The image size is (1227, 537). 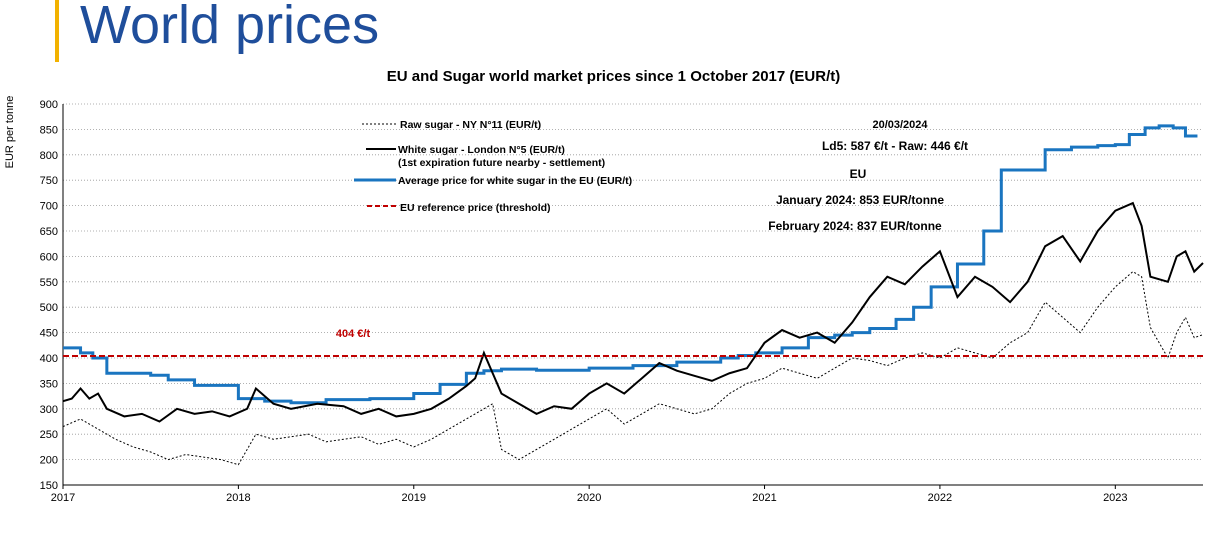 What do you see at coordinates (475, 208) in the screenshot?
I see `legend-label-ref: EU reference price (threshold)` at bounding box center [475, 208].